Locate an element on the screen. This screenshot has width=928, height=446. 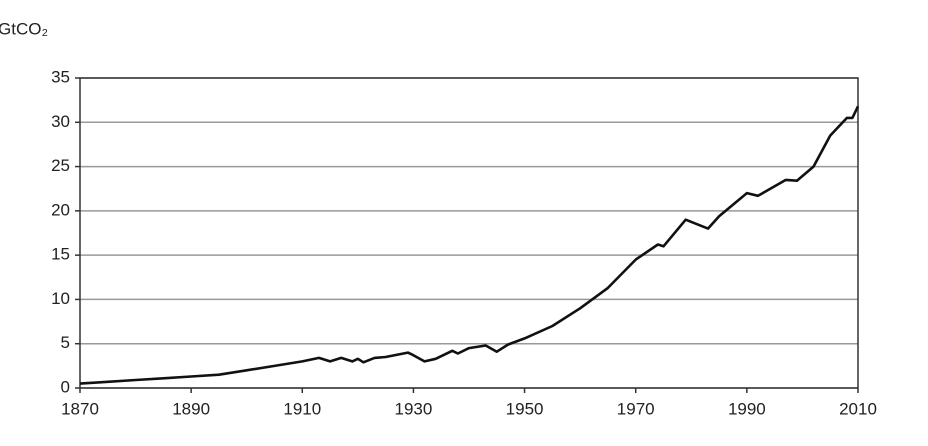
x-tick-label: 1990 is located at coordinates (747, 408).